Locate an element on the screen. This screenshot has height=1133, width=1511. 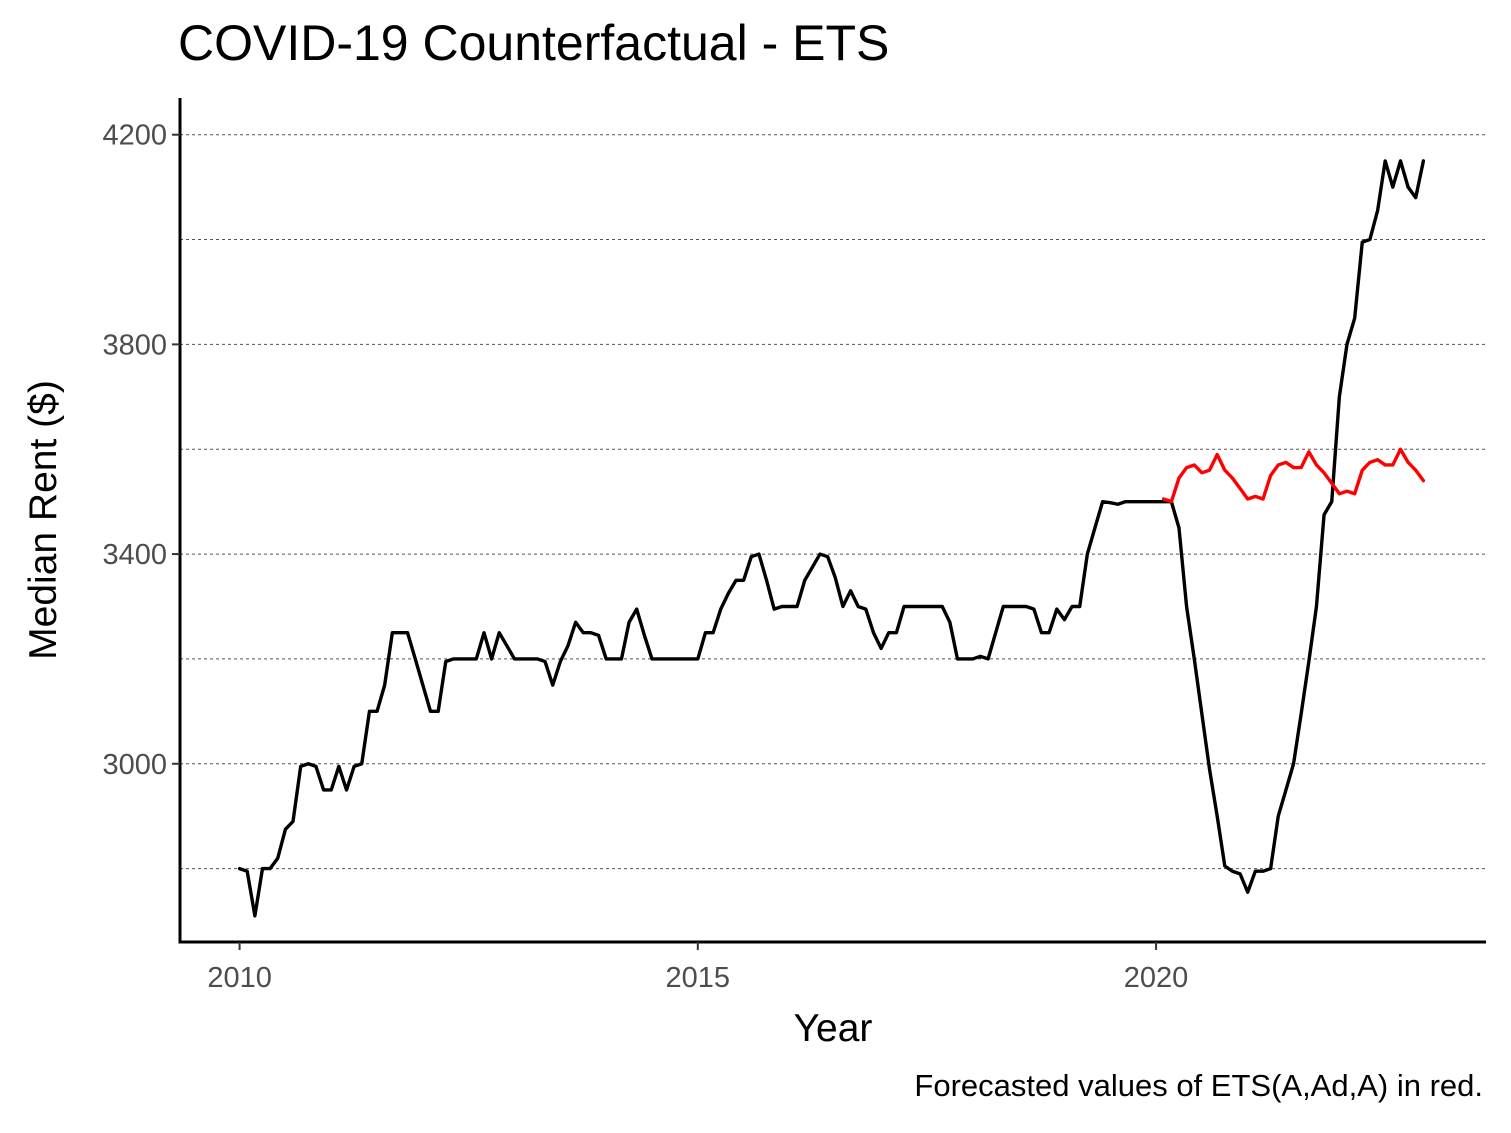
chart-caption: Forecasted values of ETS(A,Ad,A) in red. is located at coordinates (1198, 1085).